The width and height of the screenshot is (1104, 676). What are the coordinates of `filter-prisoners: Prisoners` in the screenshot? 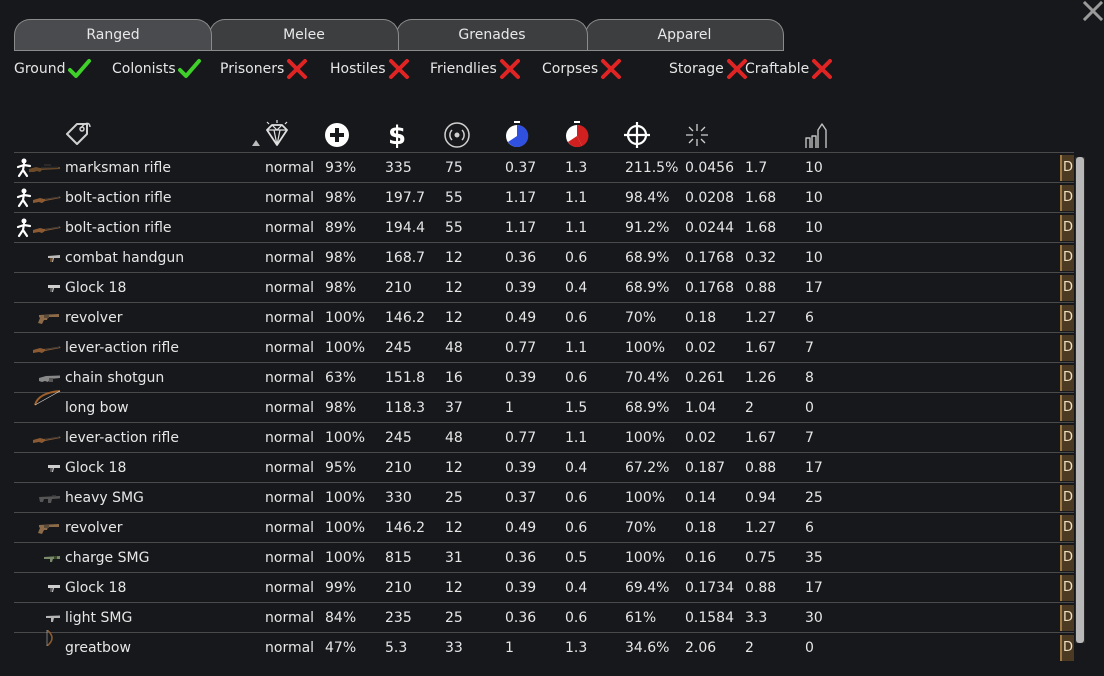 It's located at (264, 69).